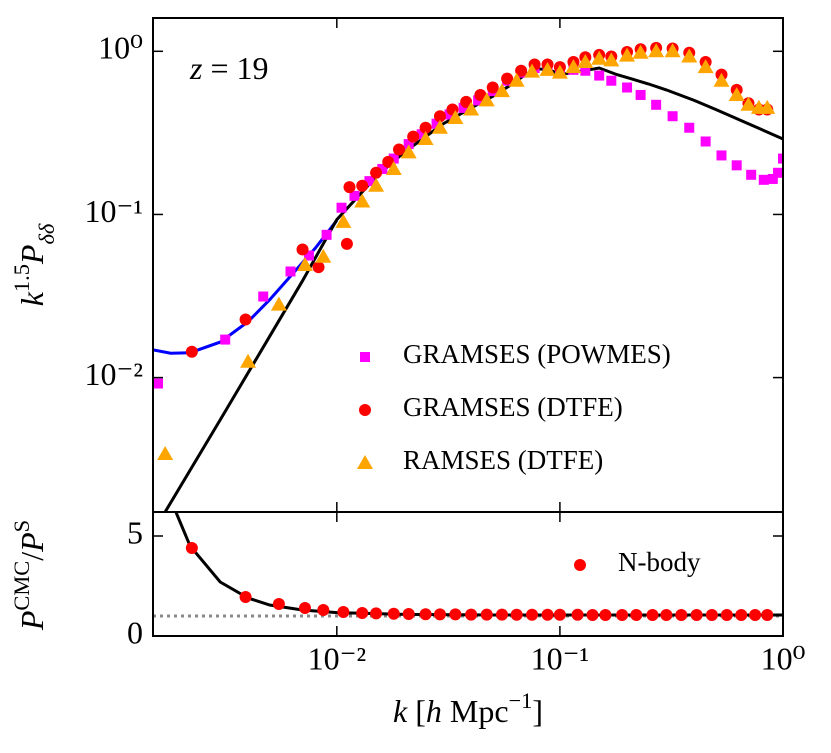 The width and height of the screenshot is (831, 753). Describe the element at coordinates (513, 407) in the screenshot. I see `legend-label: GRAMSES (DTFE)` at that location.